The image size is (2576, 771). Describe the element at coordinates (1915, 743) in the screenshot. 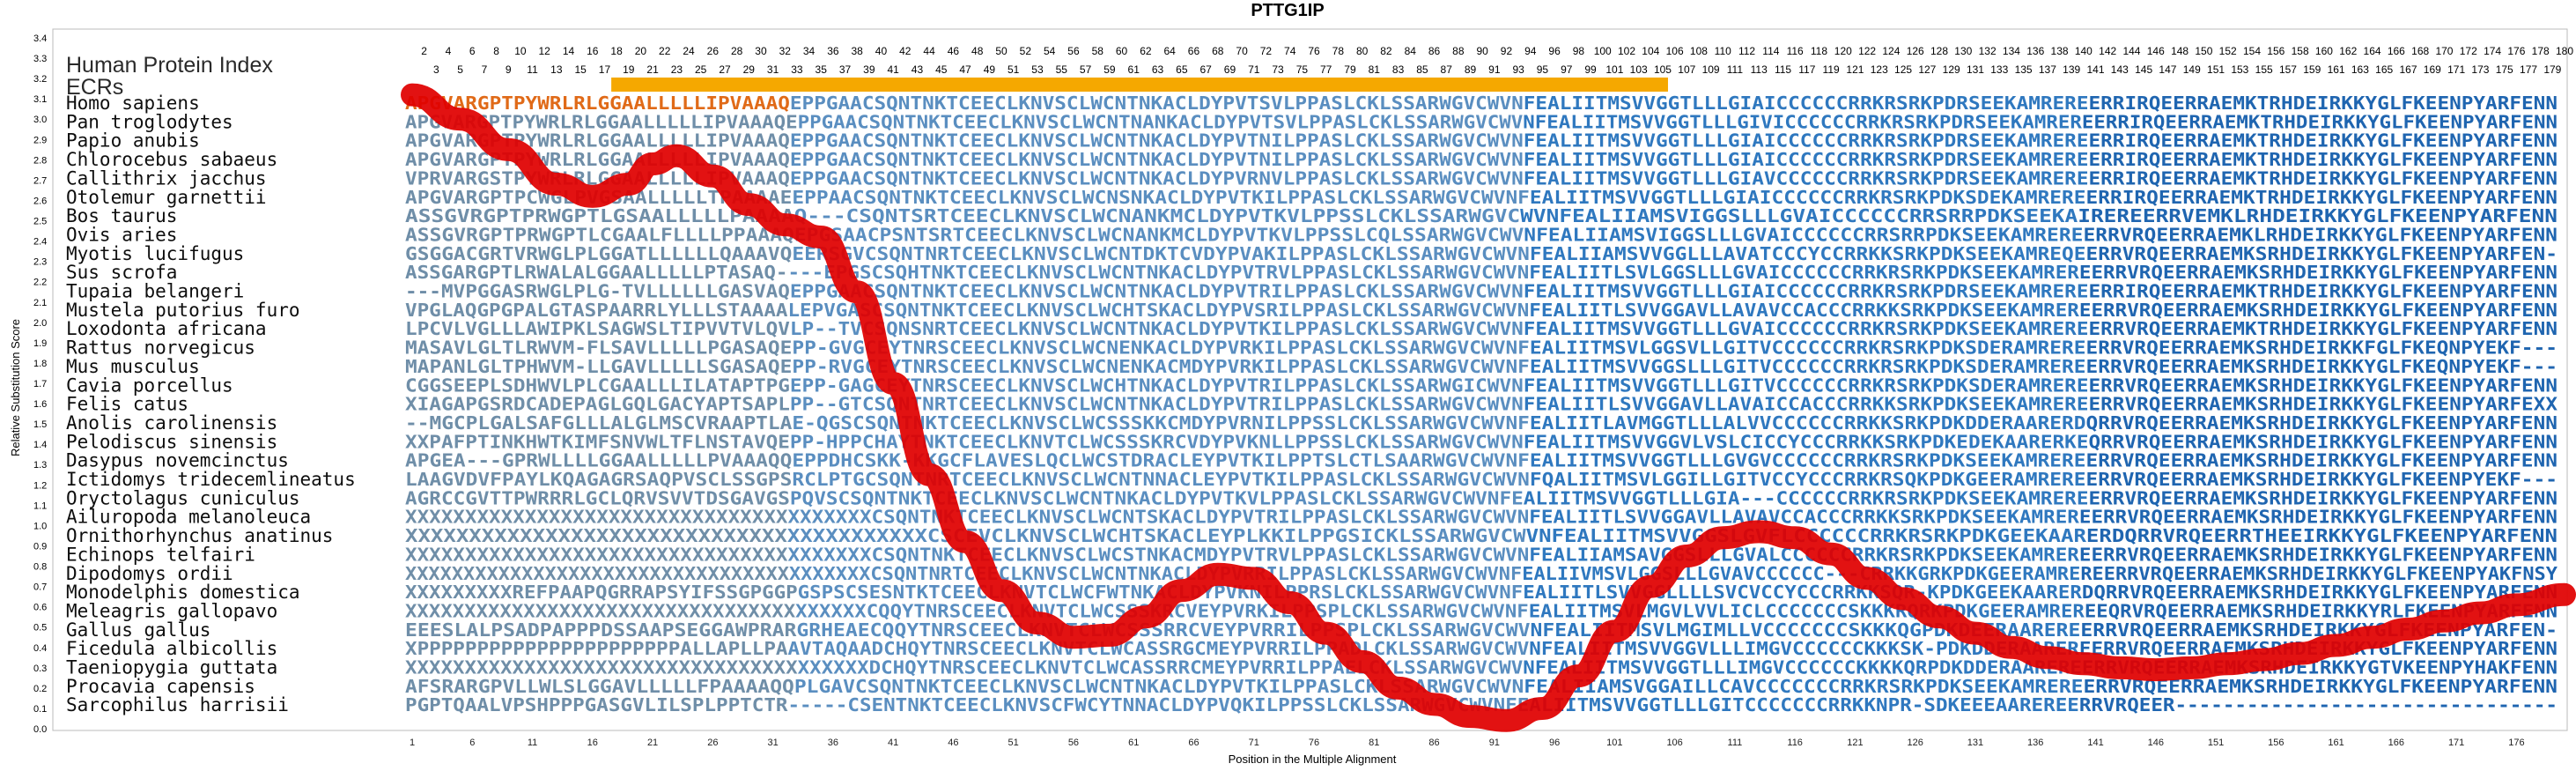

I see `x-tick-label: 126` at that location.